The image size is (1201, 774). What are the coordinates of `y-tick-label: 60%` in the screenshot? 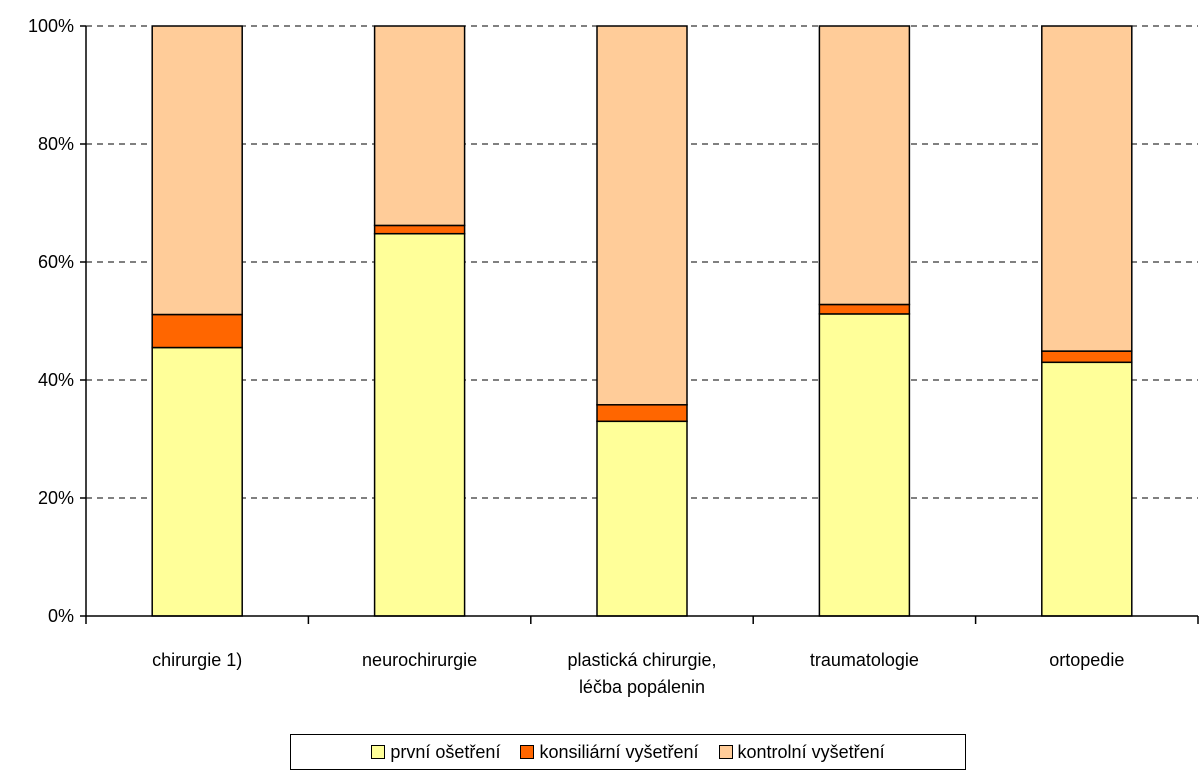 It's located at (56, 262).